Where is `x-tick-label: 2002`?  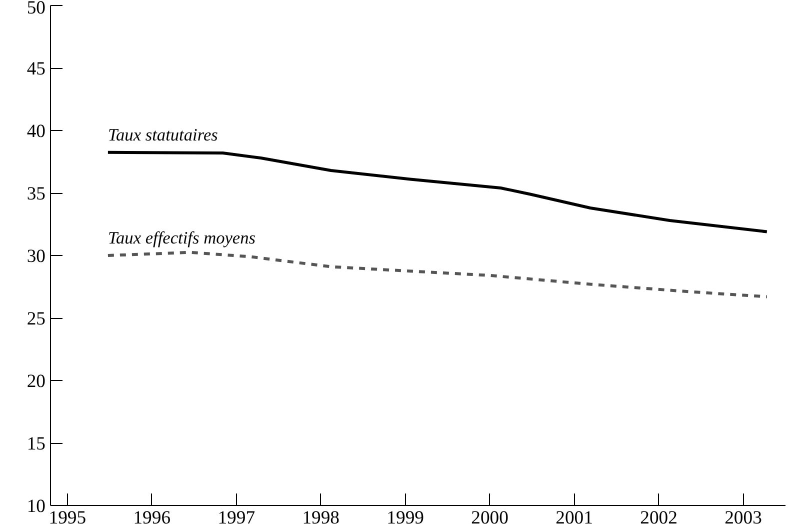
x-tick-label: 2002 is located at coordinates (659, 518).